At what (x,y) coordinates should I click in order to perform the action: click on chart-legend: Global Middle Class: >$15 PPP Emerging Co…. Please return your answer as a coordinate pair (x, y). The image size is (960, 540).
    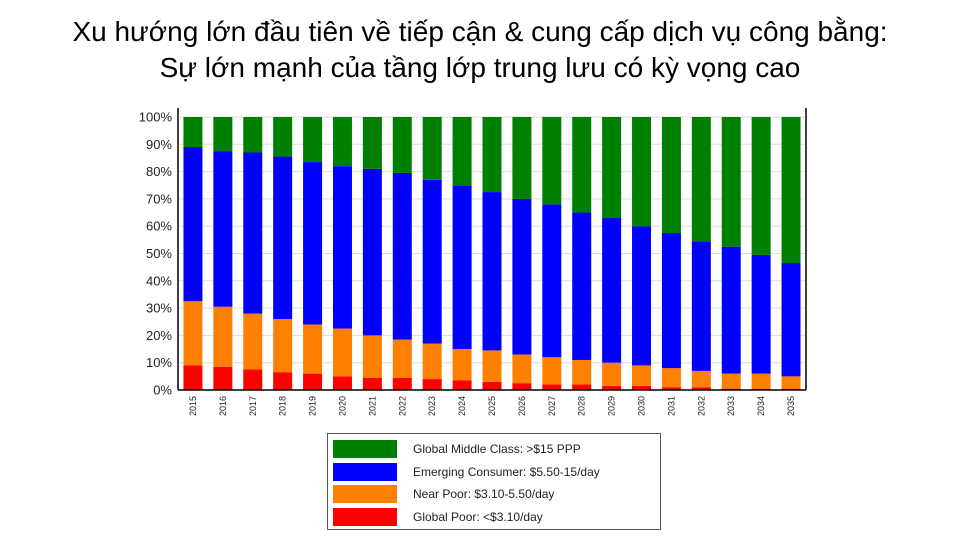
    Looking at the image, I should click on (494, 481).